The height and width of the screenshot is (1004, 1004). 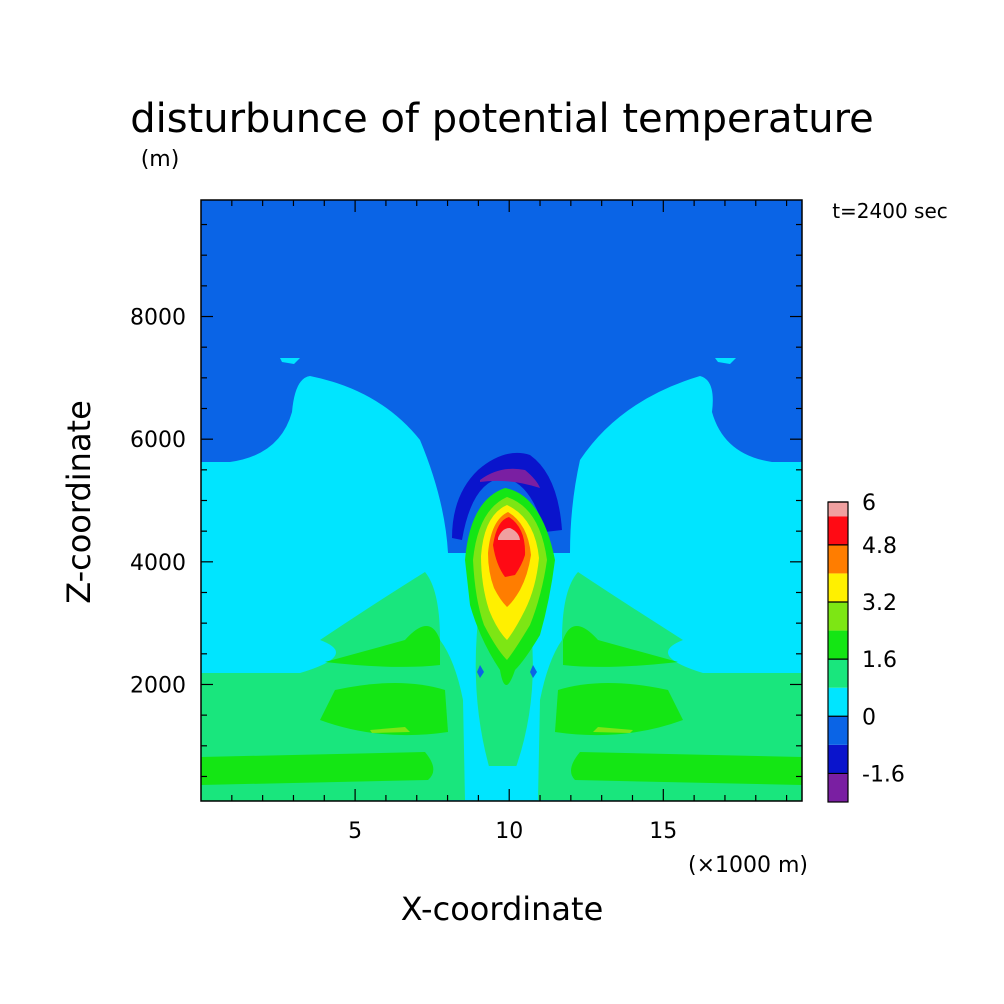 I want to click on y-tick-label: 4000, so click(x=158, y=563).